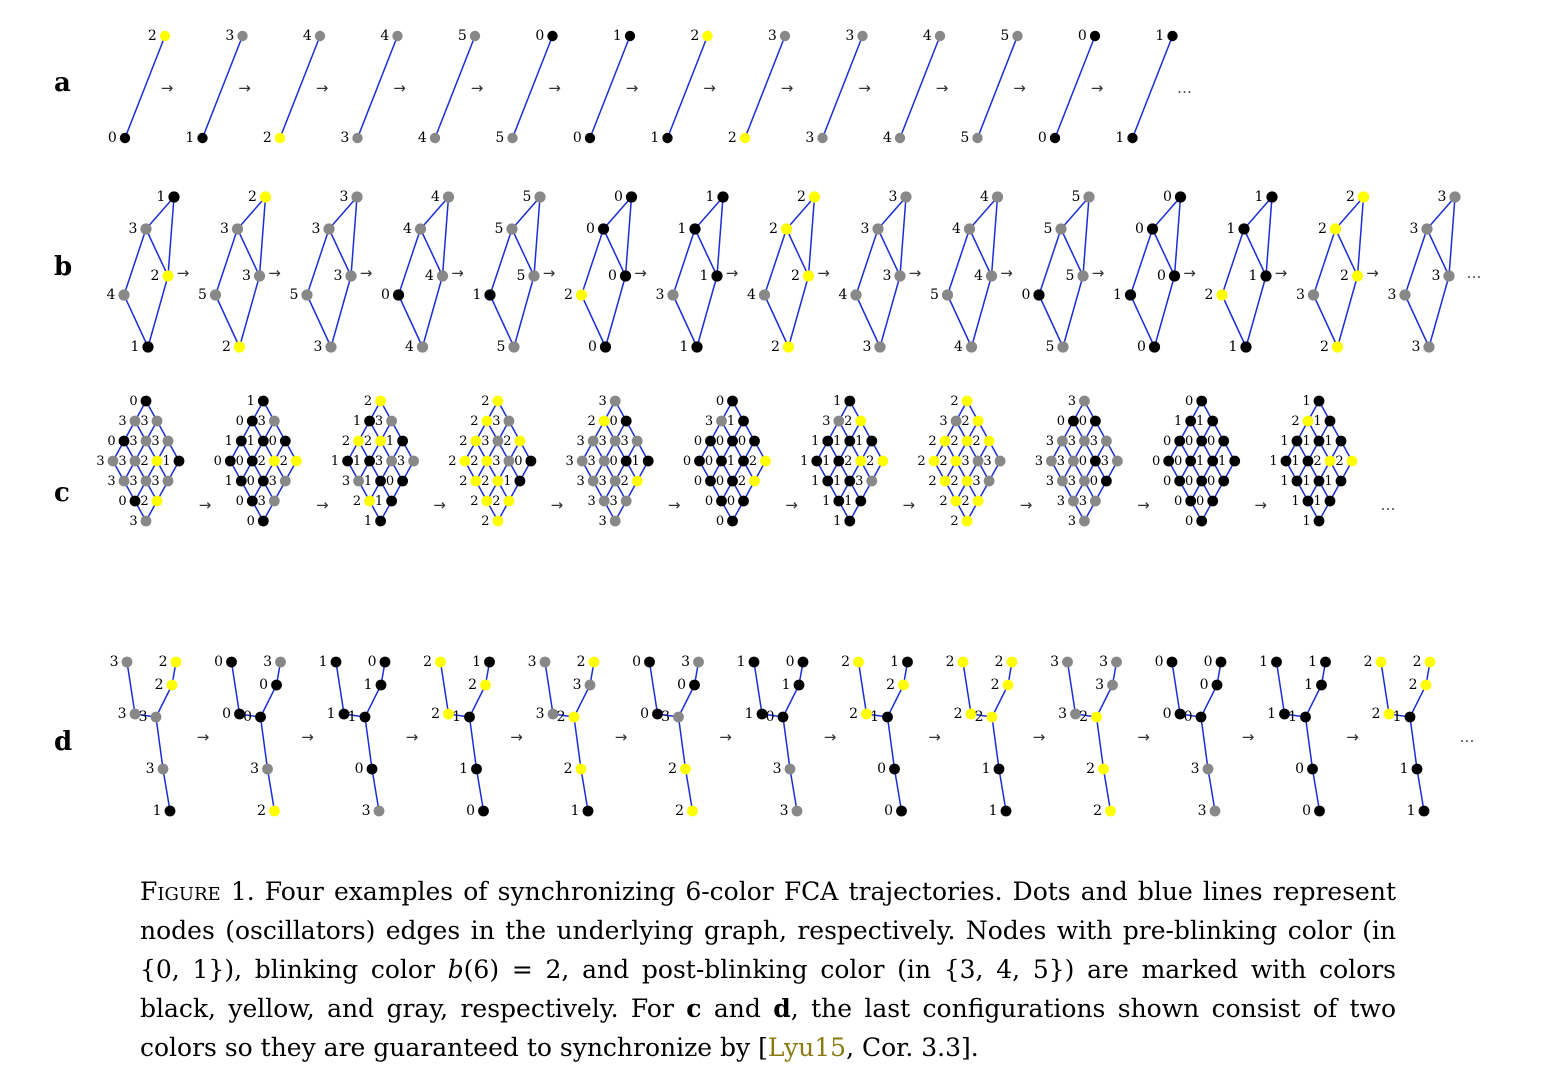 Image resolution: width=1566 pixels, height=1074 pixels. Describe the element at coordinates (509, 272) in the screenshot. I see `configuration: 5 5 5 1 5` at that location.